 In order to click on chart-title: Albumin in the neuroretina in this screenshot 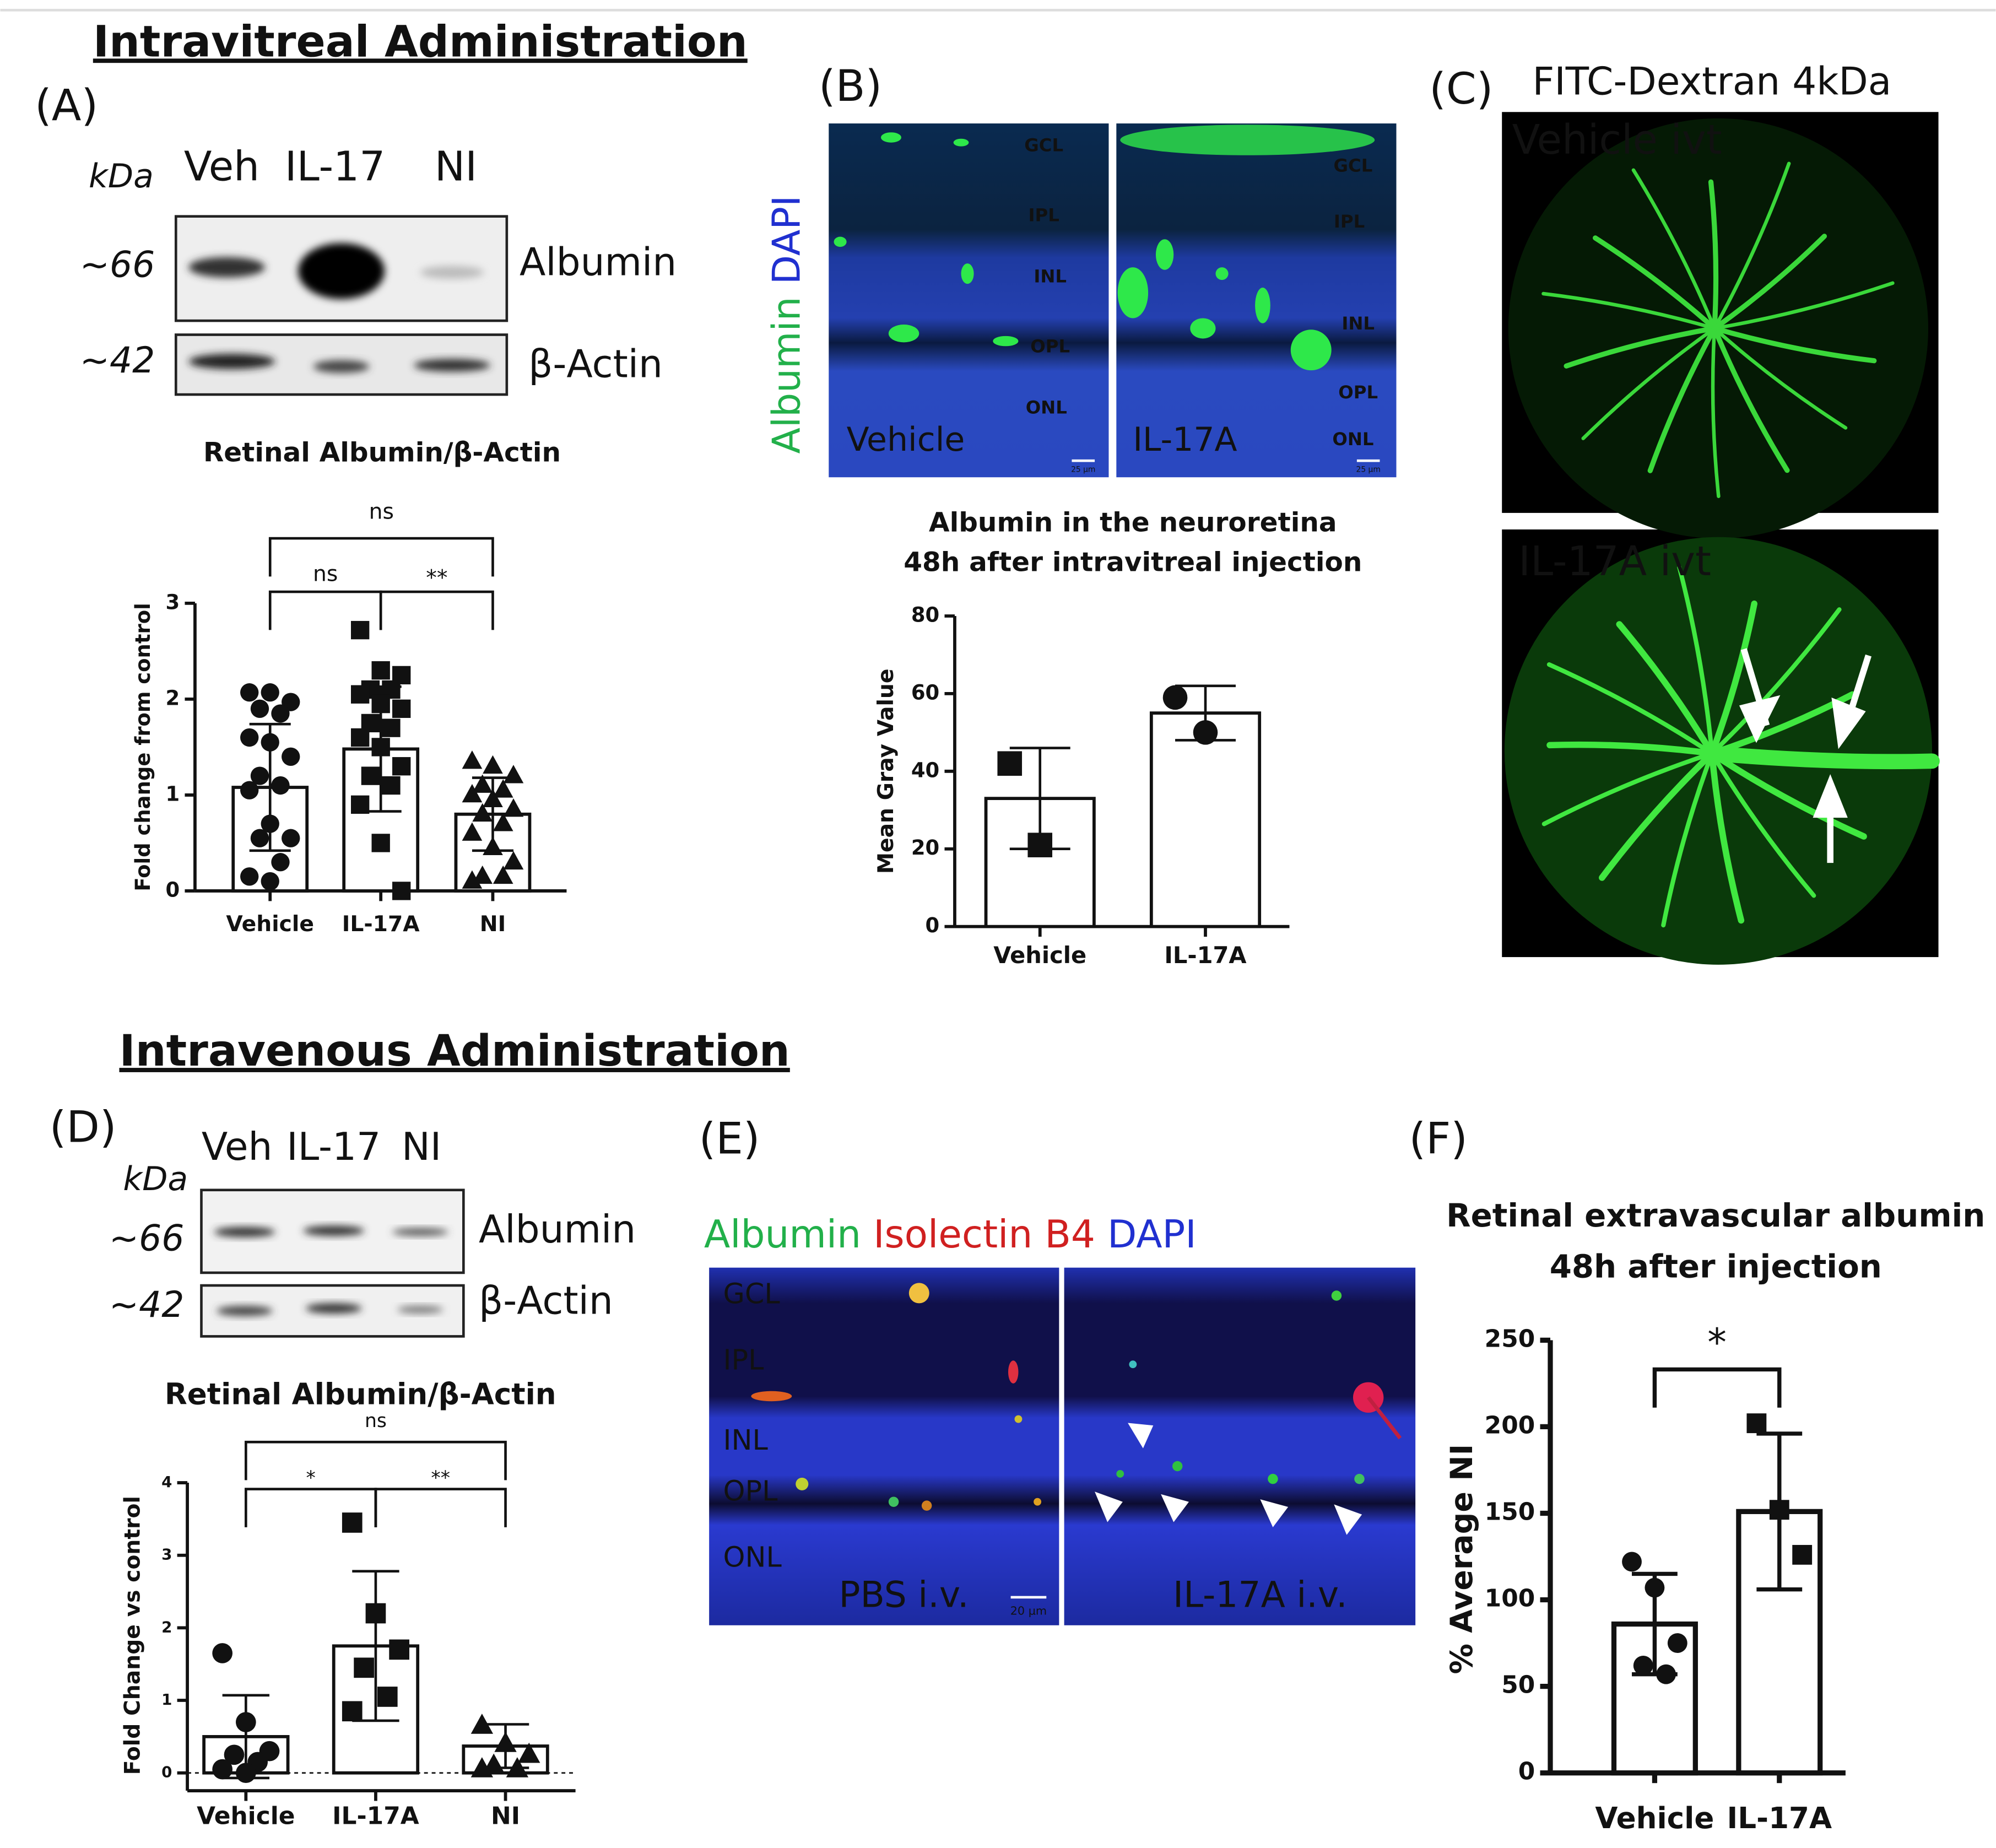, I will do `click(1133, 522)`.